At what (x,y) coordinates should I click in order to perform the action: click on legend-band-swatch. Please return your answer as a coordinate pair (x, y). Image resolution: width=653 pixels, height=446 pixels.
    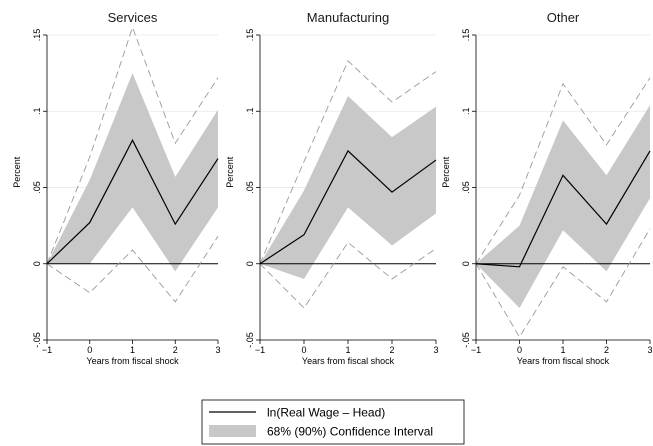
    Looking at the image, I should click on (232, 431).